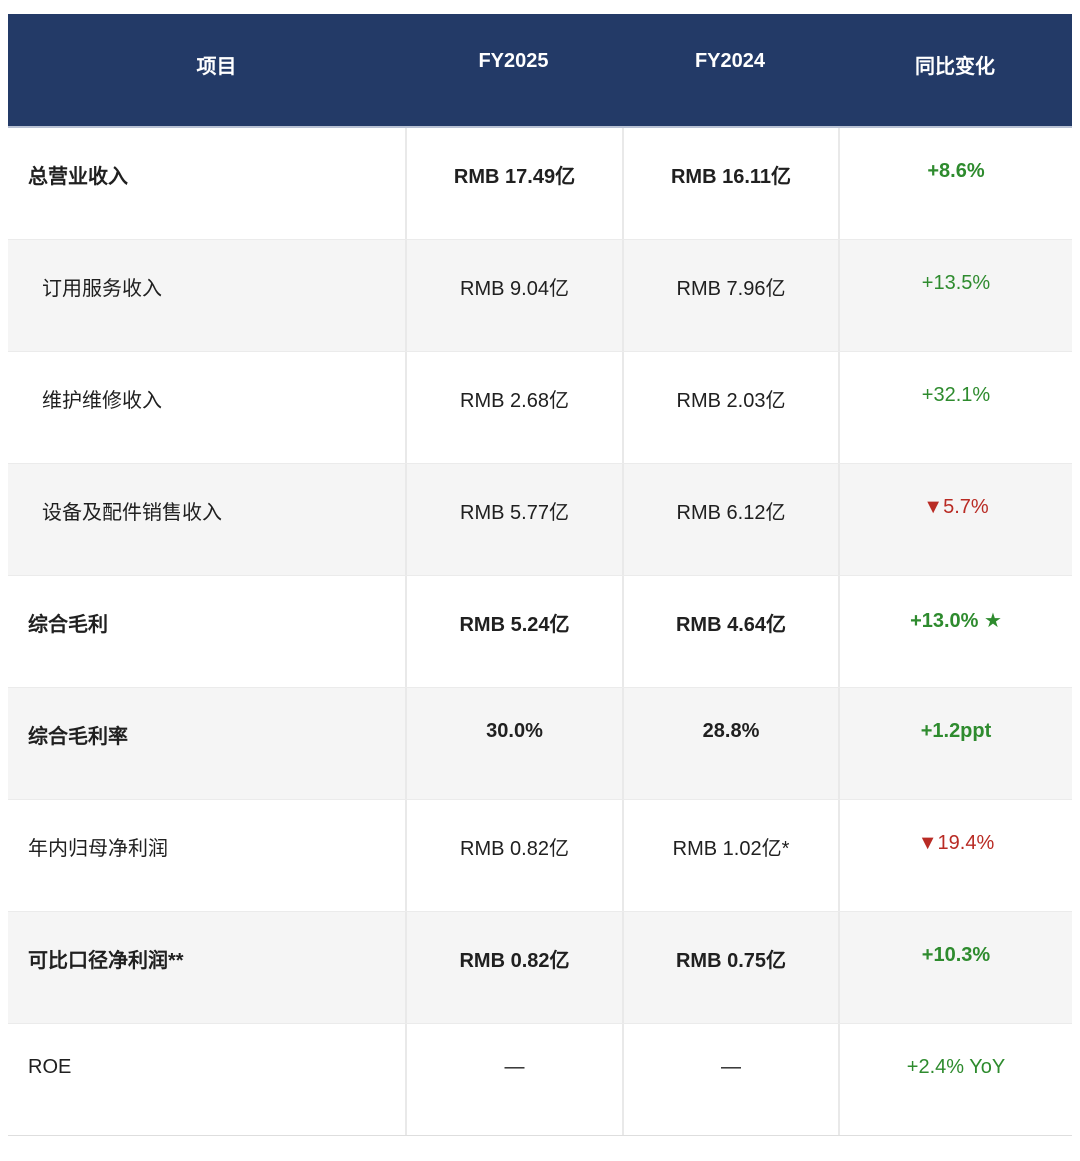 This screenshot has height=1161, width=1080. What do you see at coordinates (955, 67) in the screenshot?
I see `column-header-yoy-change: 同比变化` at bounding box center [955, 67].